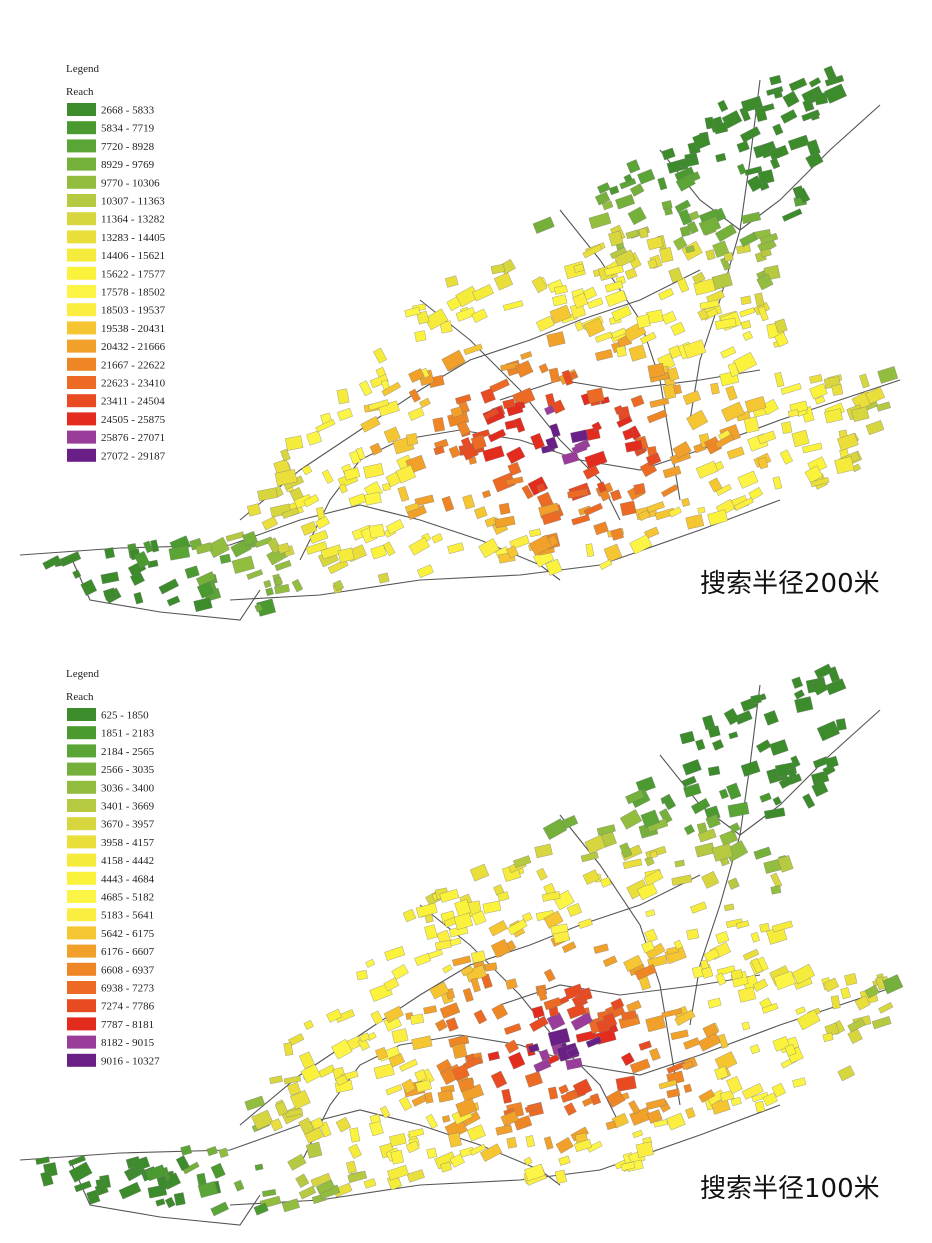 The width and height of the screenshot is (932, 1243). What do you see at coordinates (790, 1189) in the screenshot?
I see `caption: 搜索半径100米` at bounding box center [790, 1189].